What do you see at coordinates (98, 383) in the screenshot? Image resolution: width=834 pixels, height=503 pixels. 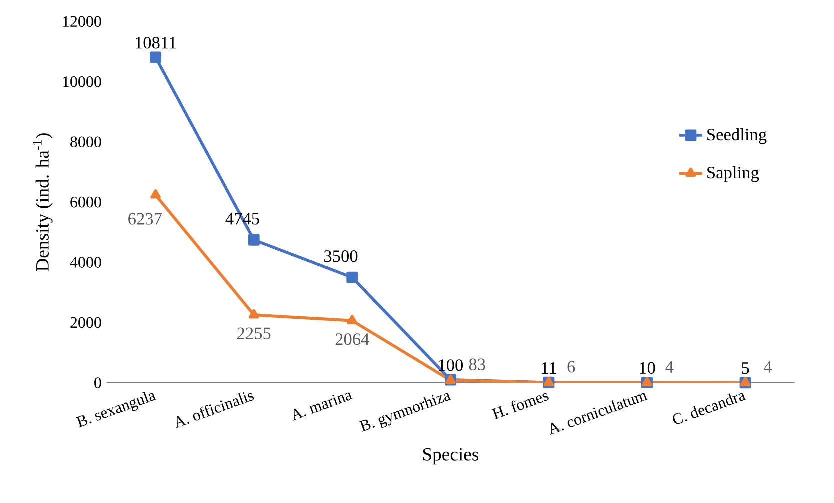 I see `y-tick-label: 0` at bounding box center [98, 383].